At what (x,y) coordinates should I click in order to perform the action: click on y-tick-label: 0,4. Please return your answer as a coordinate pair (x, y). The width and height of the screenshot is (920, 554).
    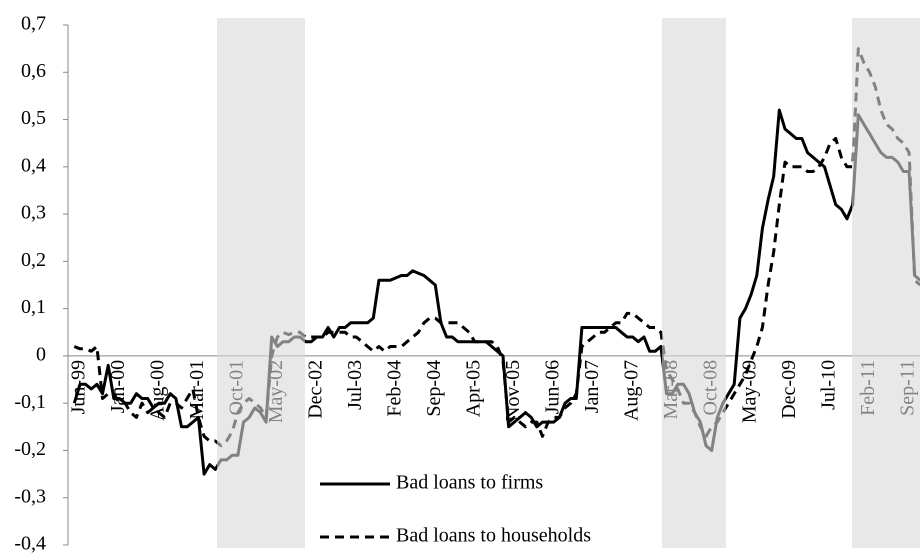
    Looking at the image, I should click on (33, 165).